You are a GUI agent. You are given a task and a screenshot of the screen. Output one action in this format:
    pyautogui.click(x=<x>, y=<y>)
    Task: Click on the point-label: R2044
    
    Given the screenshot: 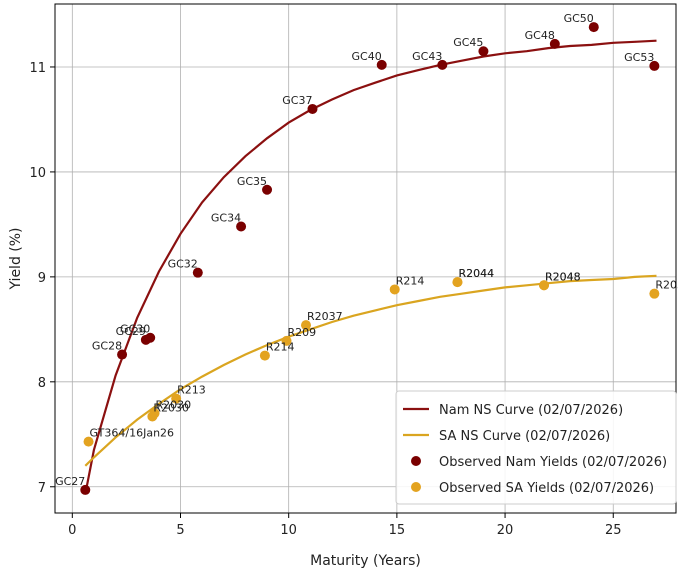 What is the action you would take?
    pyautogui.click(x=476, y=273)
    